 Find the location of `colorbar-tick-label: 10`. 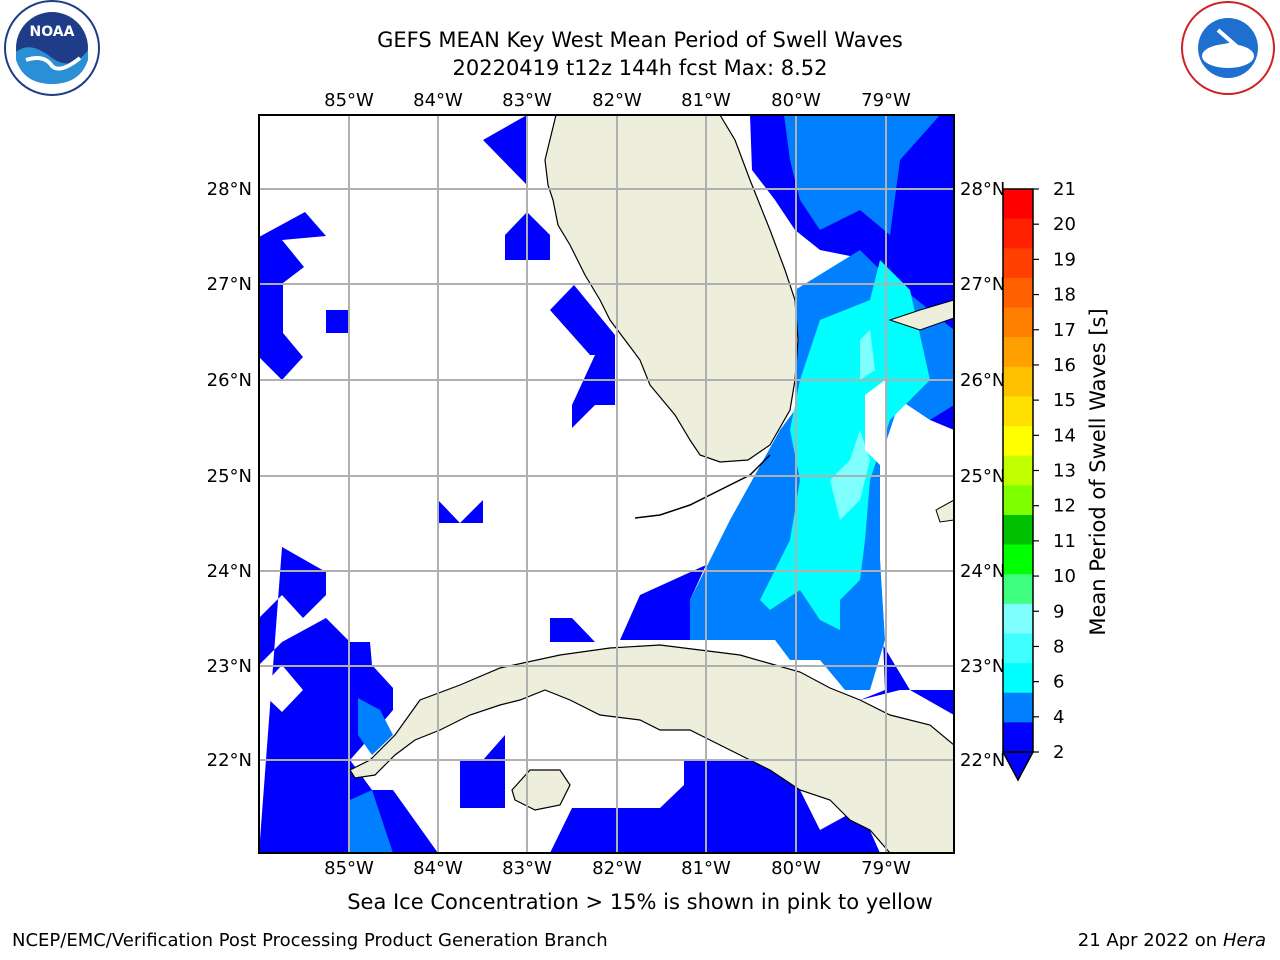

colorbar-tick-label: 10 is located at coordinates (1064, 576).